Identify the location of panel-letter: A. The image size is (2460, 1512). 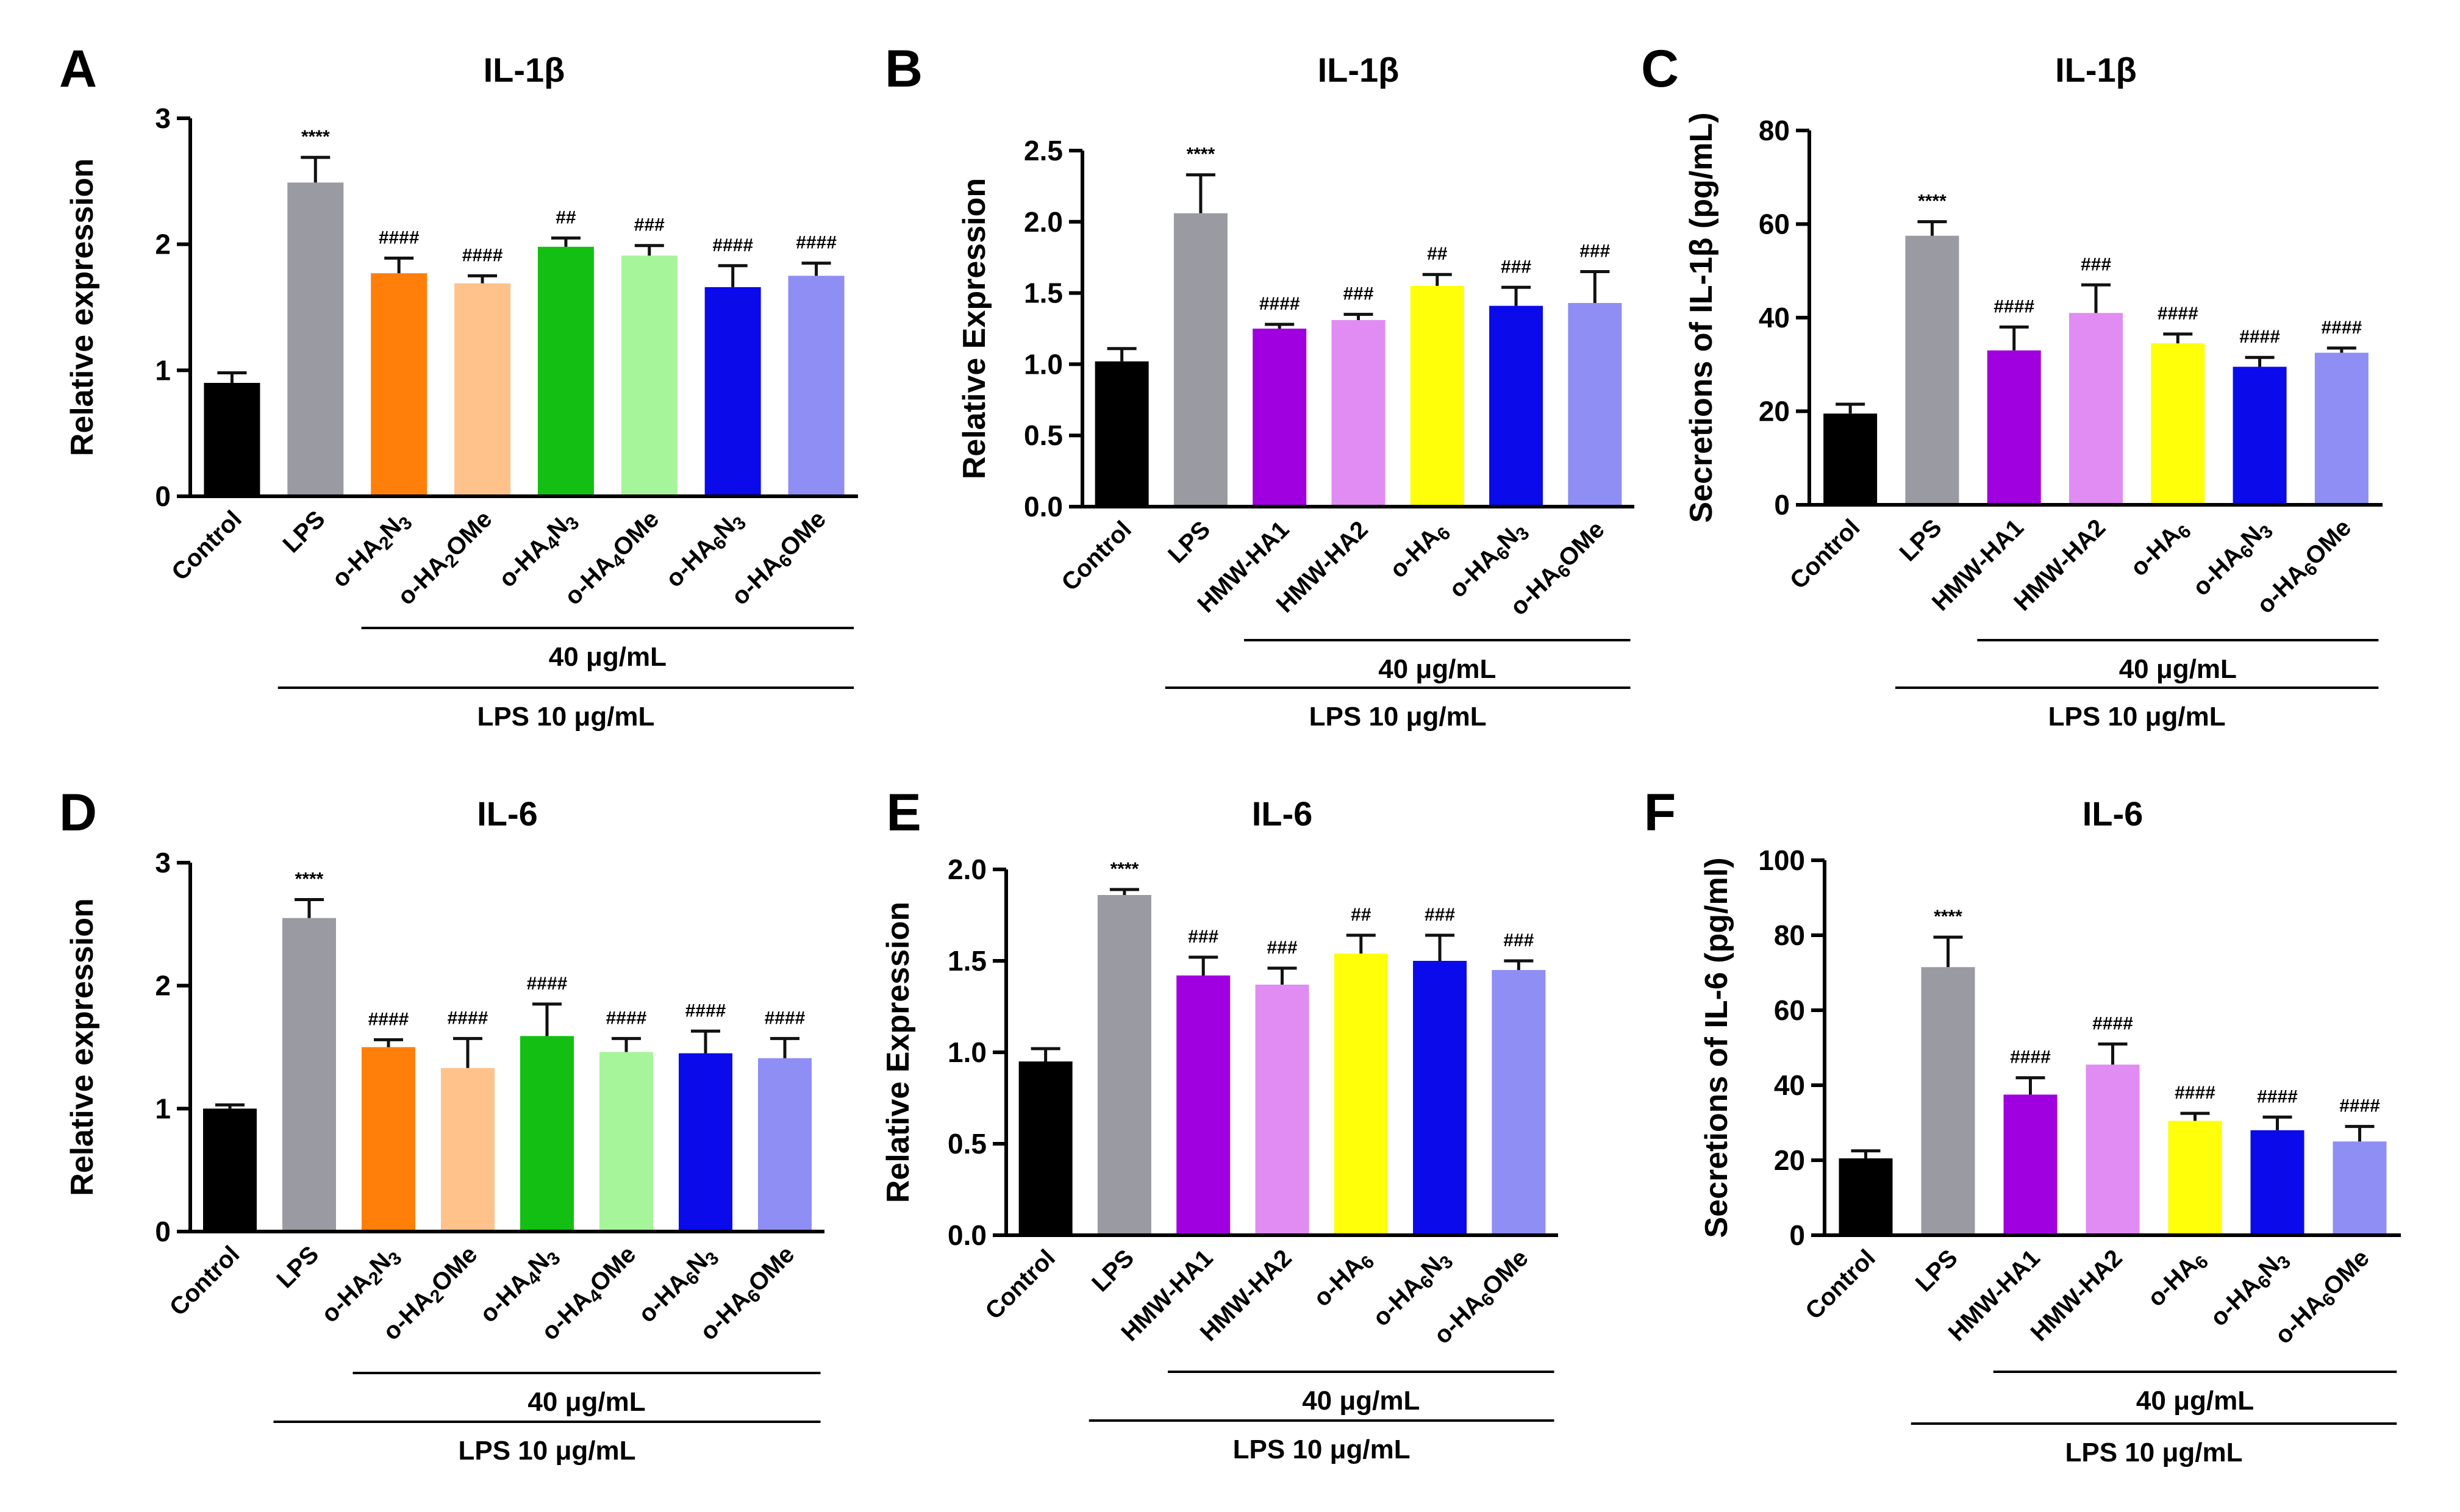
(78, 69).